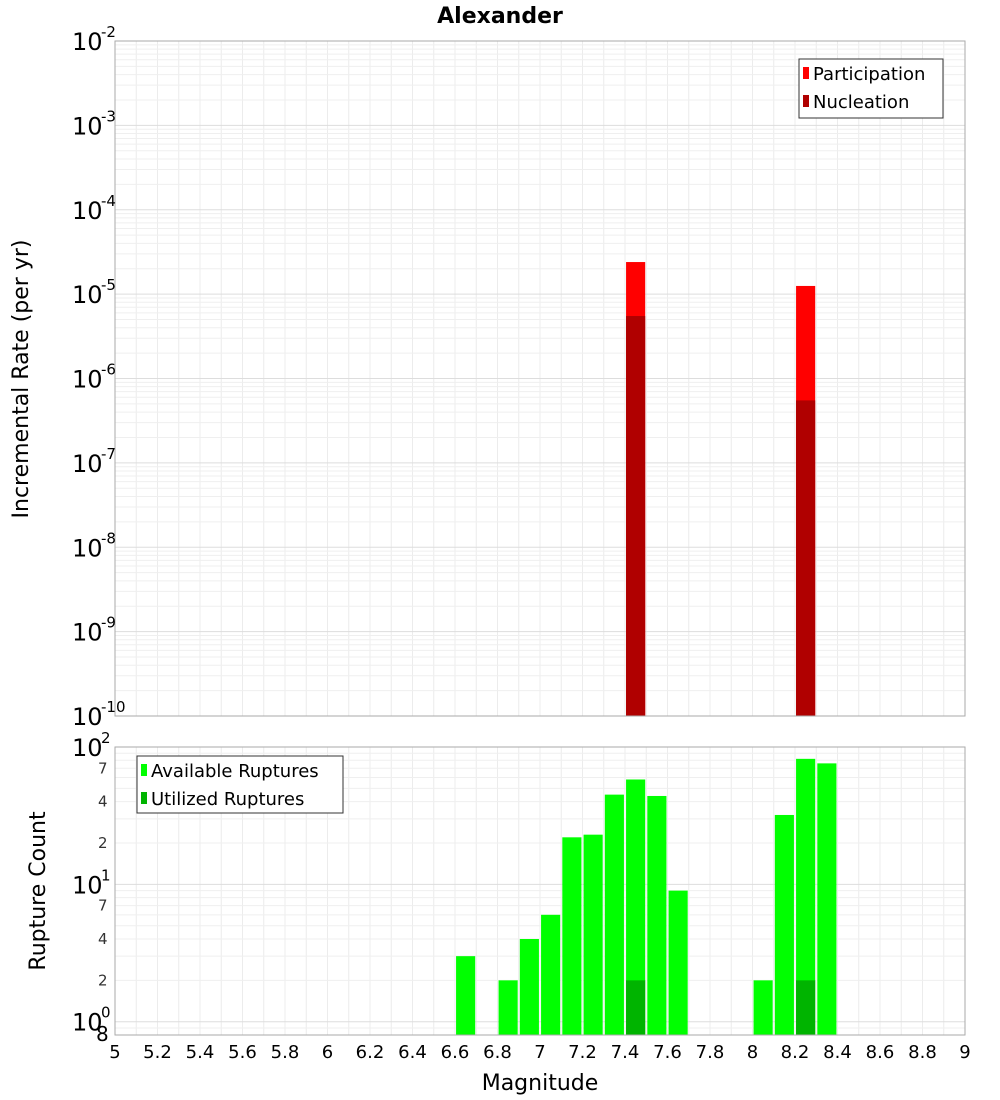 The height and width of the screenshot is (1100, 1000). What do you see at coordinates (108, 538) in the screenshot?
I see `top-y-tick-exponent: -8` at bounding box center [108, 538].